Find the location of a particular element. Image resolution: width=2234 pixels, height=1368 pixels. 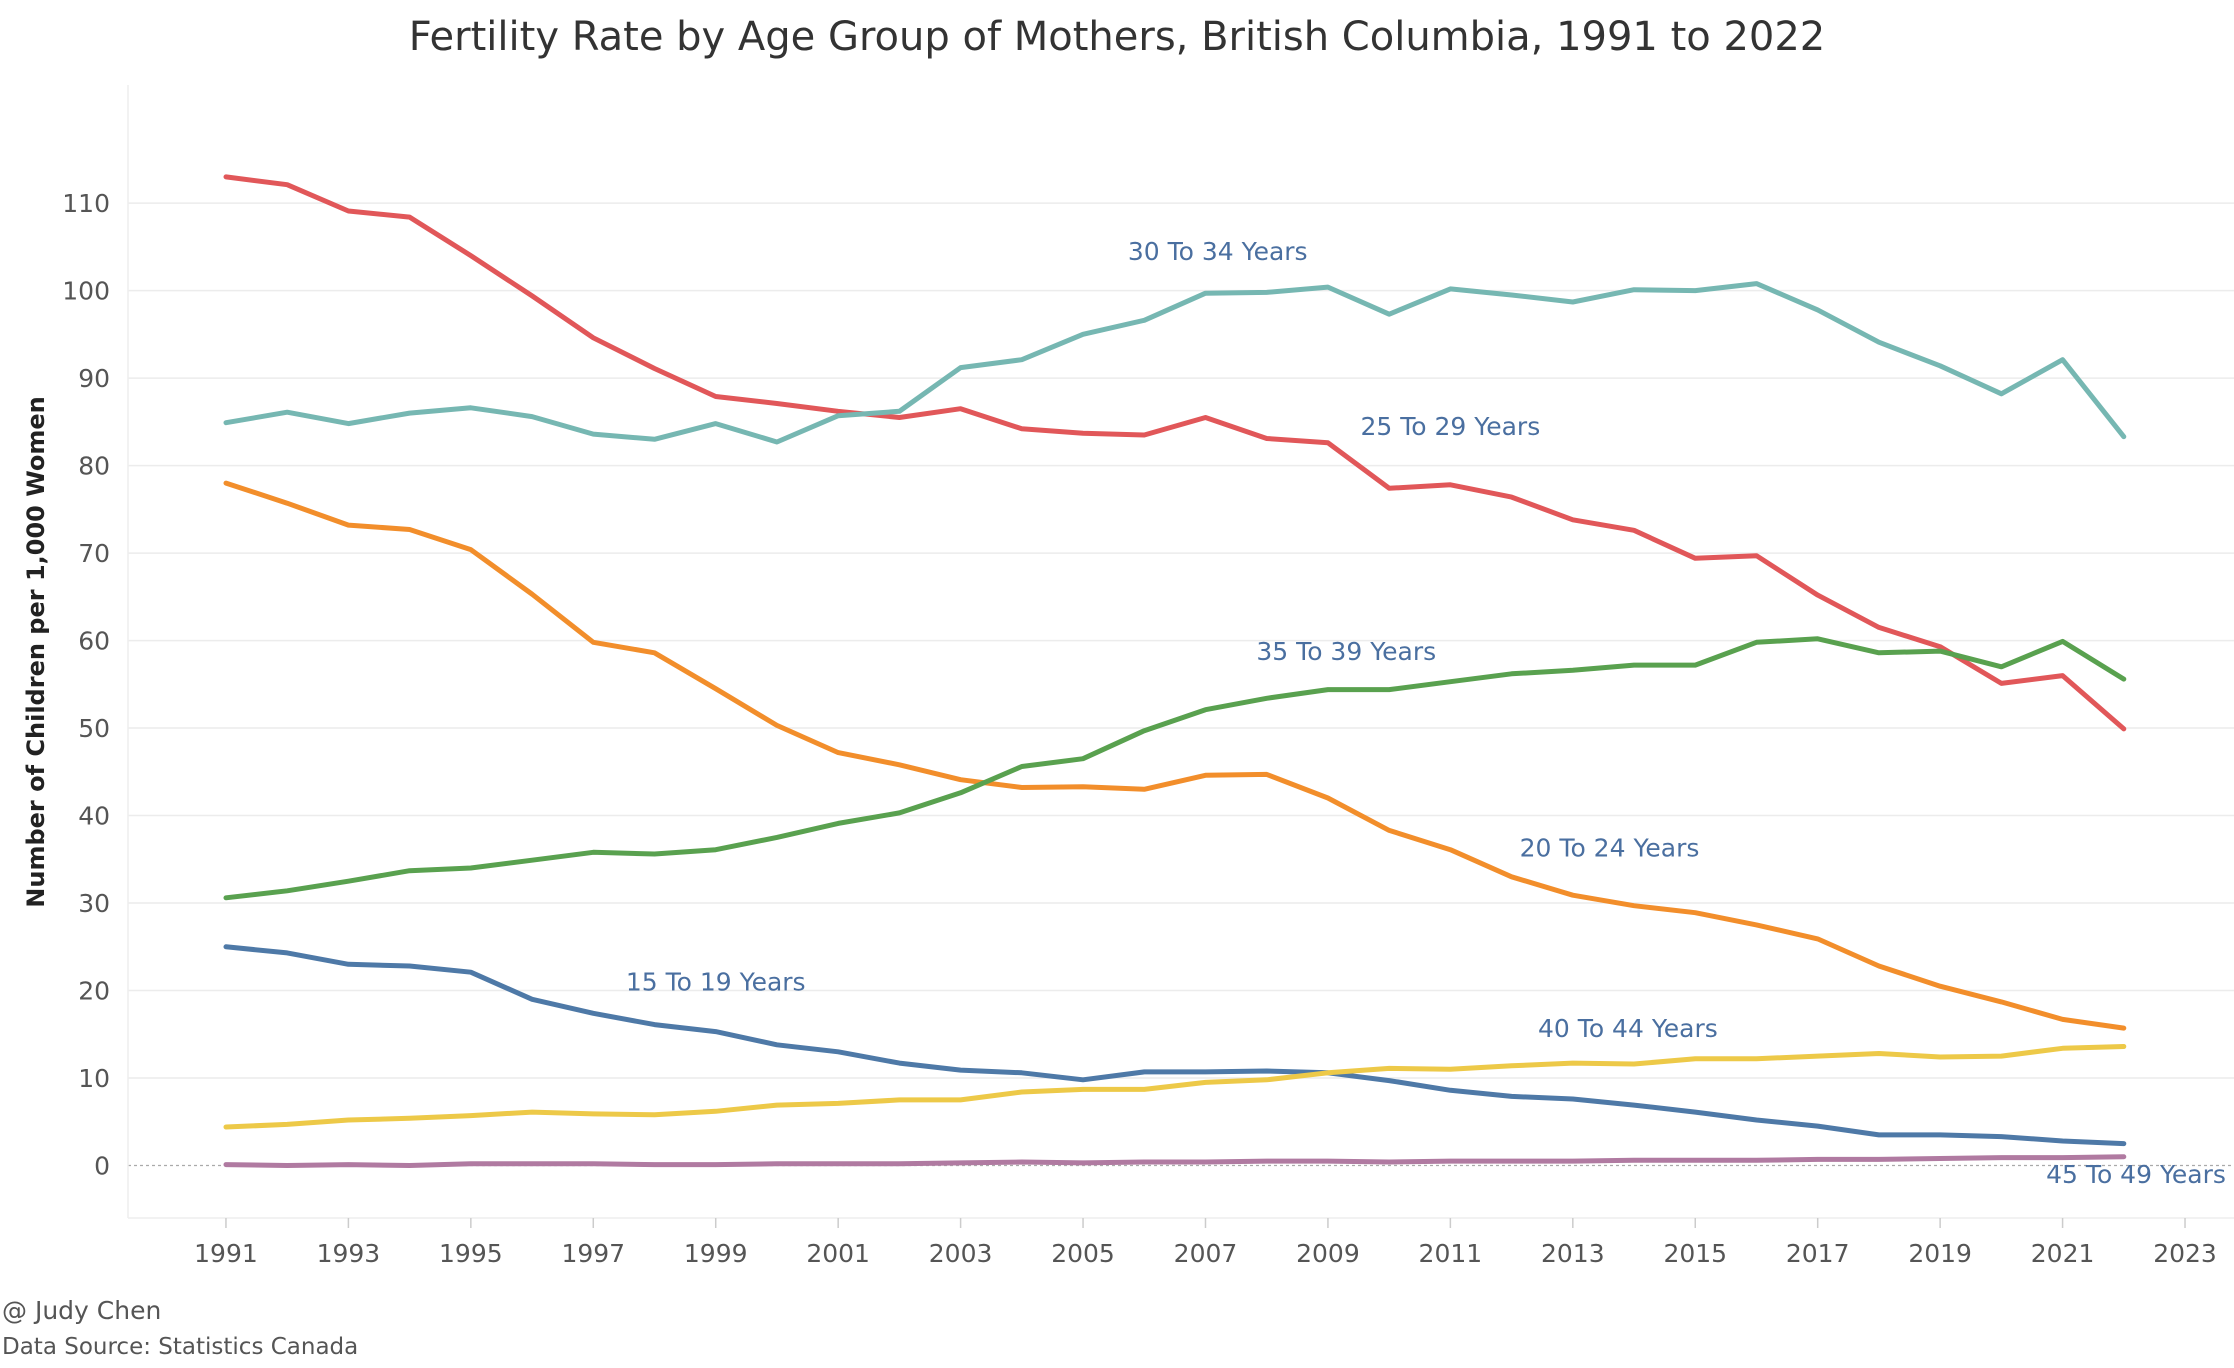

series-line-30-to-34-years is located at coordinates (1175, 363).